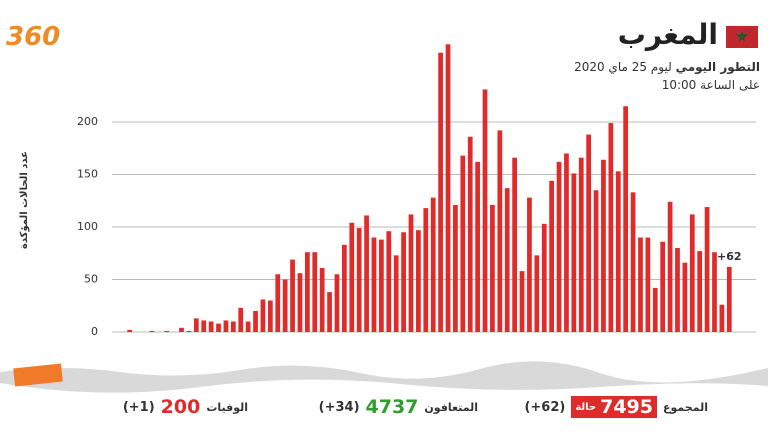  I want to click on stat: المتعافون 4737 (+34), so click(398, 407).